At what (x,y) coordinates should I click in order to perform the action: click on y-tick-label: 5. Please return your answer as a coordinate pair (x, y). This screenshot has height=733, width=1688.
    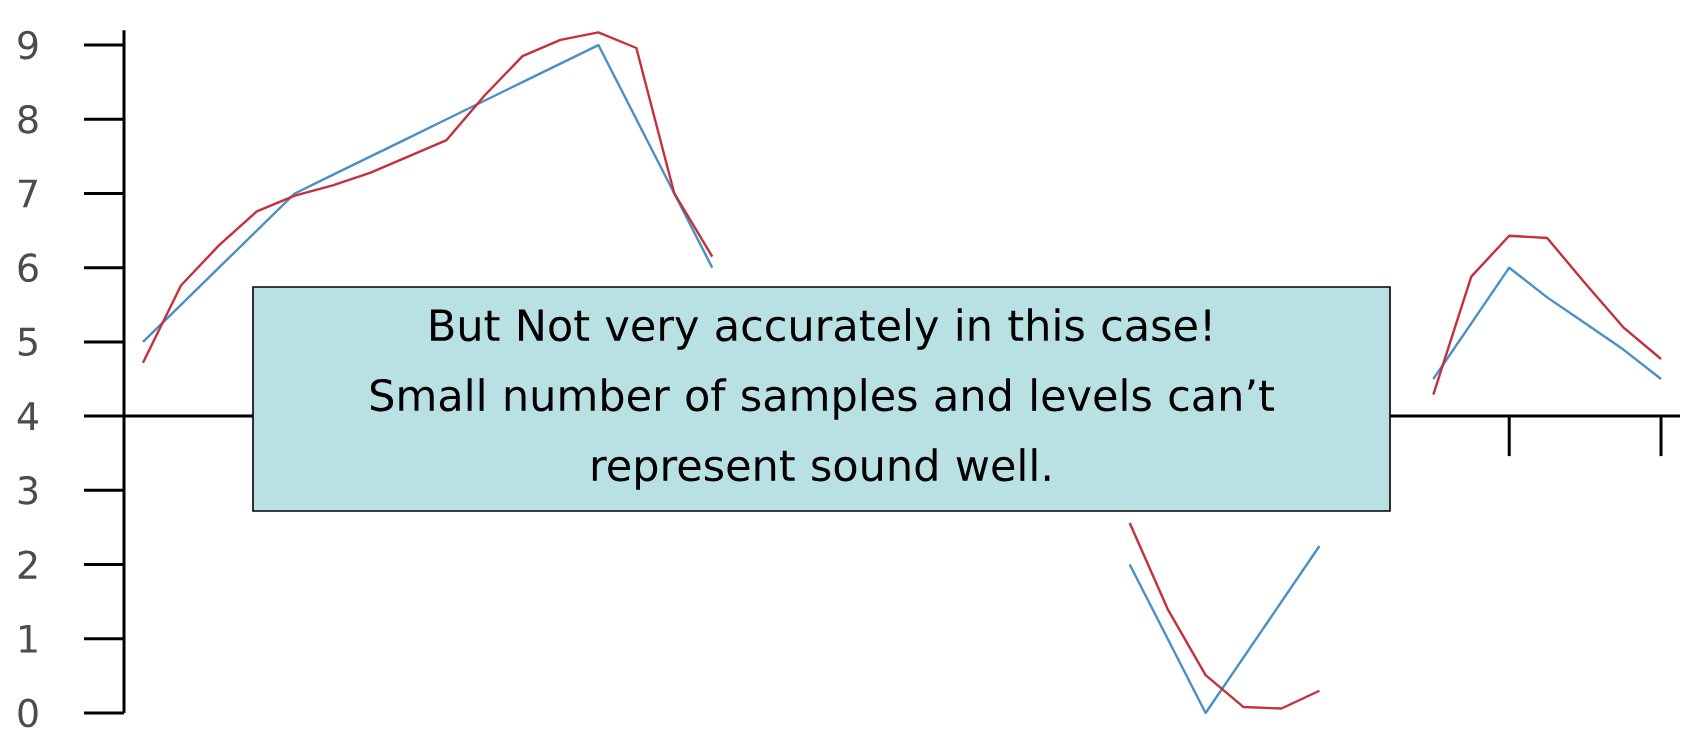
    Looking at the image, I should click on (27, 342).